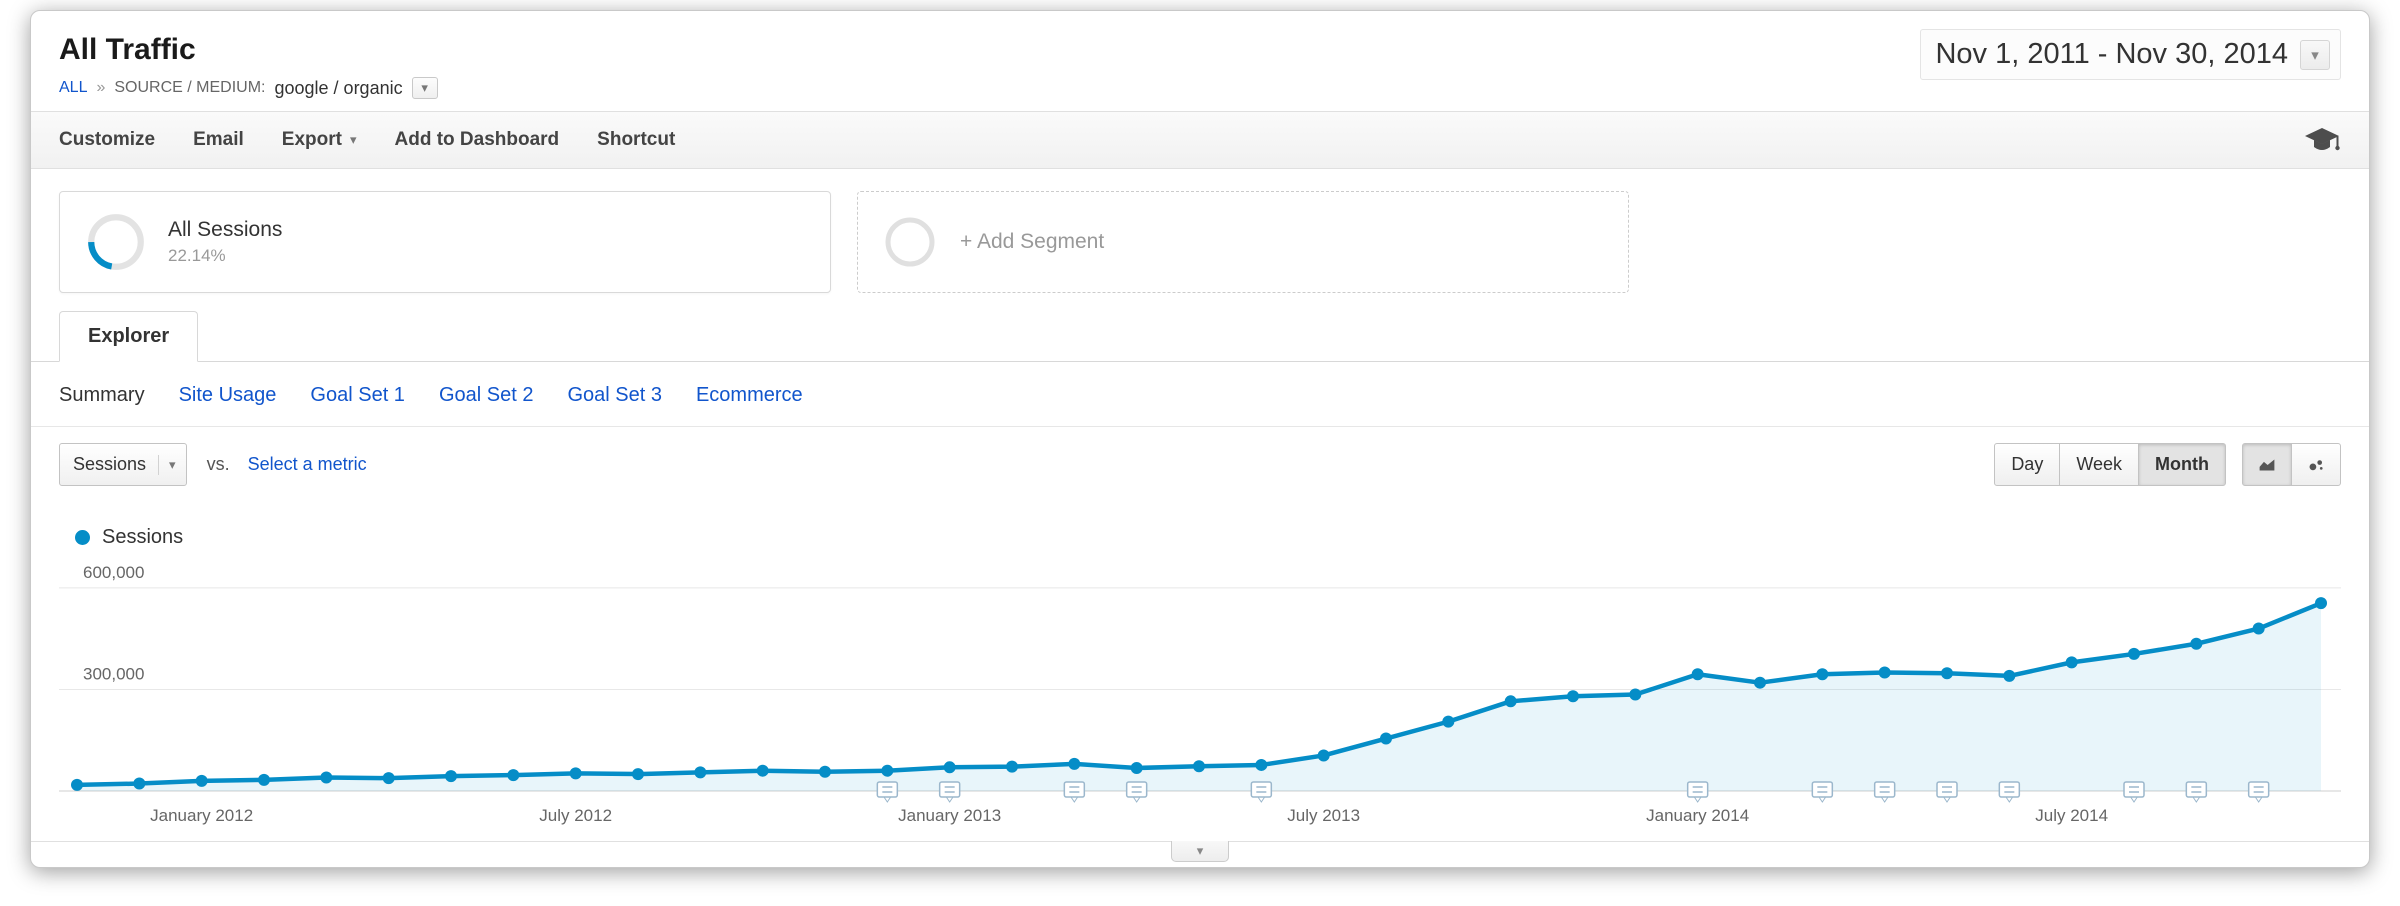 The height and width of the screenshot is (906, 2400). I want to click on segments-row: All Sessions 22.14% + Add Segment, so click(1200, 233).